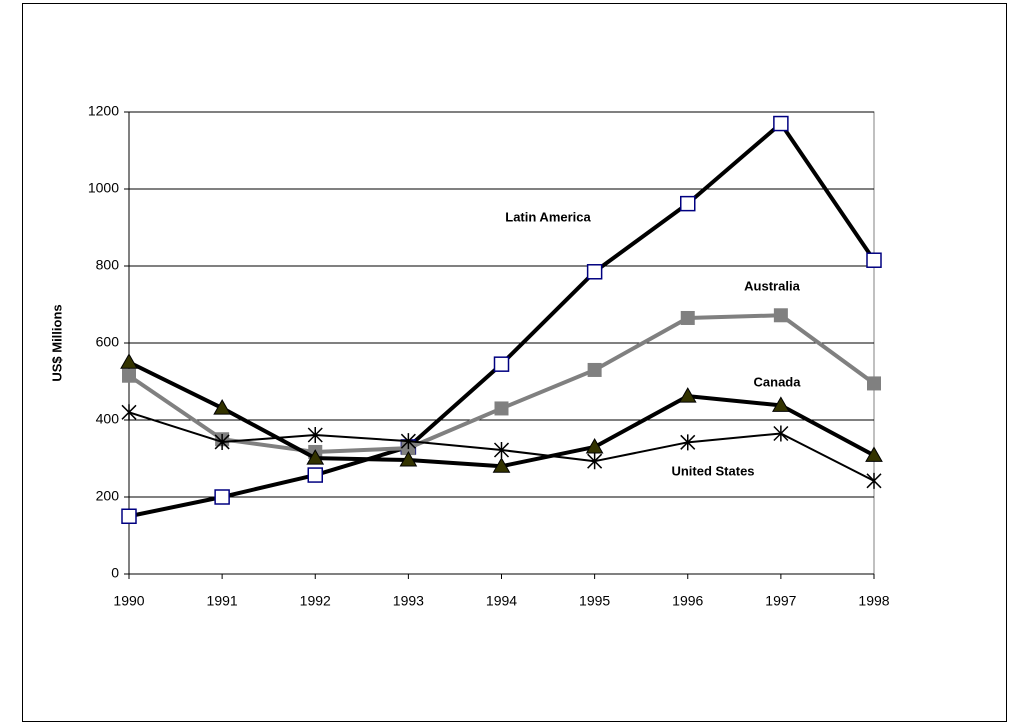 Image resolution: width=1010 pixels, height=725 pixels. I want to click on y-tick-label: 600, so click(108, 342).